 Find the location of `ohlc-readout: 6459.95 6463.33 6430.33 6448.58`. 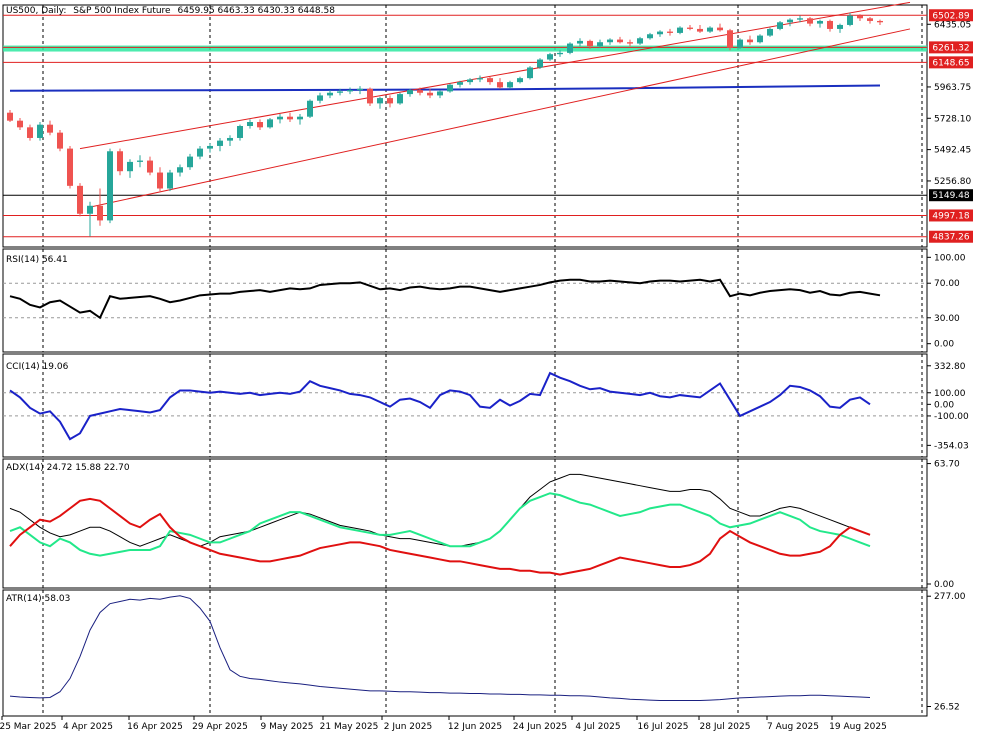

ohlc-readout: 6459.95 6463.33 6430.33 6448.58 is located at coordinates (256, 11).